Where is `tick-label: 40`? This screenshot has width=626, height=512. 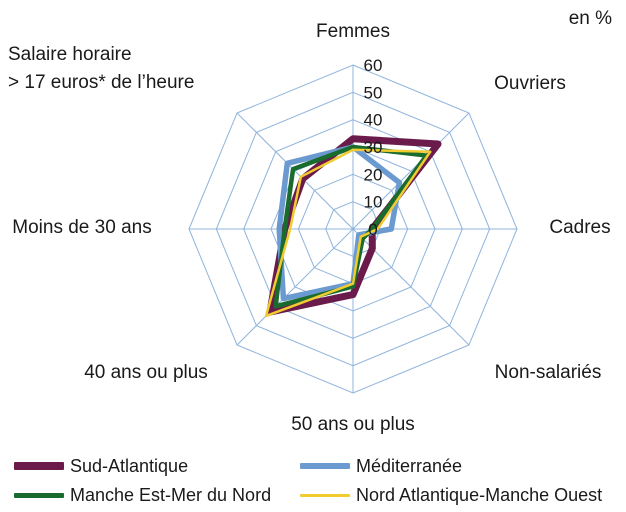 tick-label: 40 is located at coordinates (373, 120).